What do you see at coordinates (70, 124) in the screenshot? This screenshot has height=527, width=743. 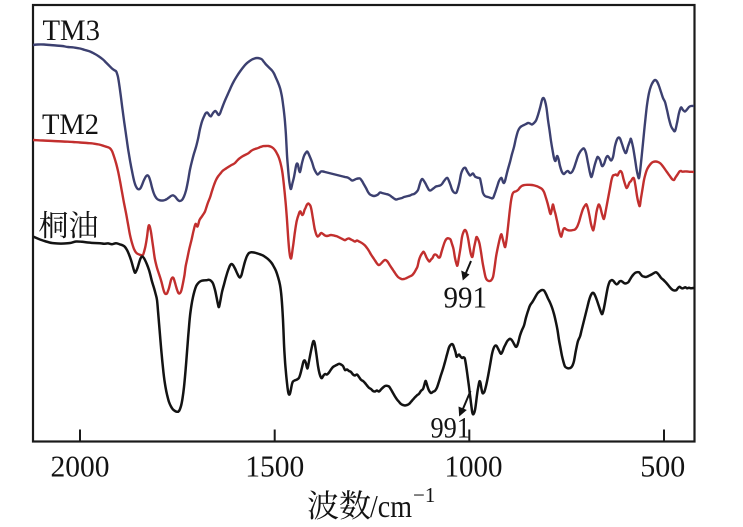 I see `svg-text: TM2` at bounding box center [70, 124].